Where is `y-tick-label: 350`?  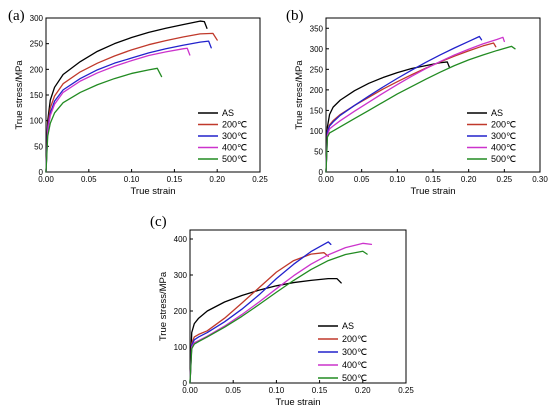 y-tick-label: 350 is located at coordinates (317, 28).